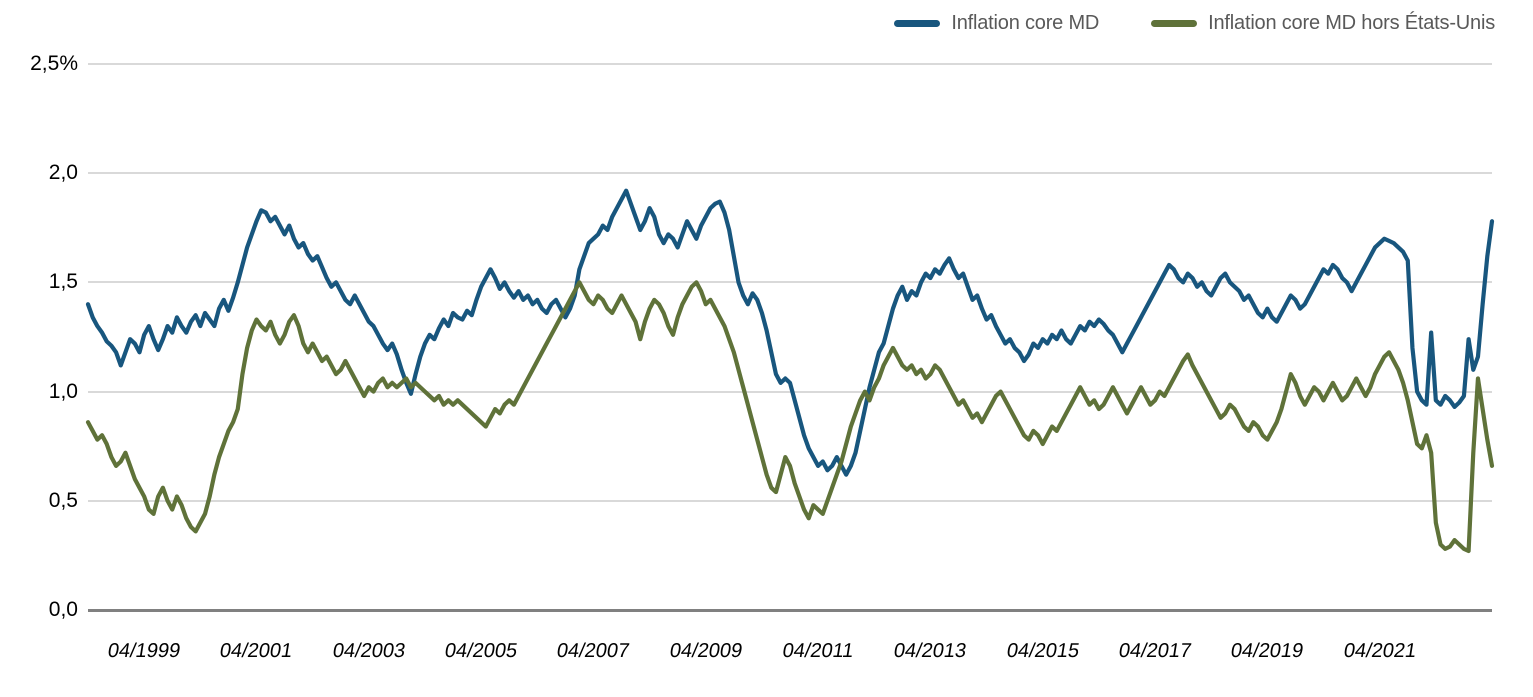 Image resolution: width=1533 pixels, height=697 pixels. I want to click on x-axis-tick-label: 04/2015, so click(1042, 651).